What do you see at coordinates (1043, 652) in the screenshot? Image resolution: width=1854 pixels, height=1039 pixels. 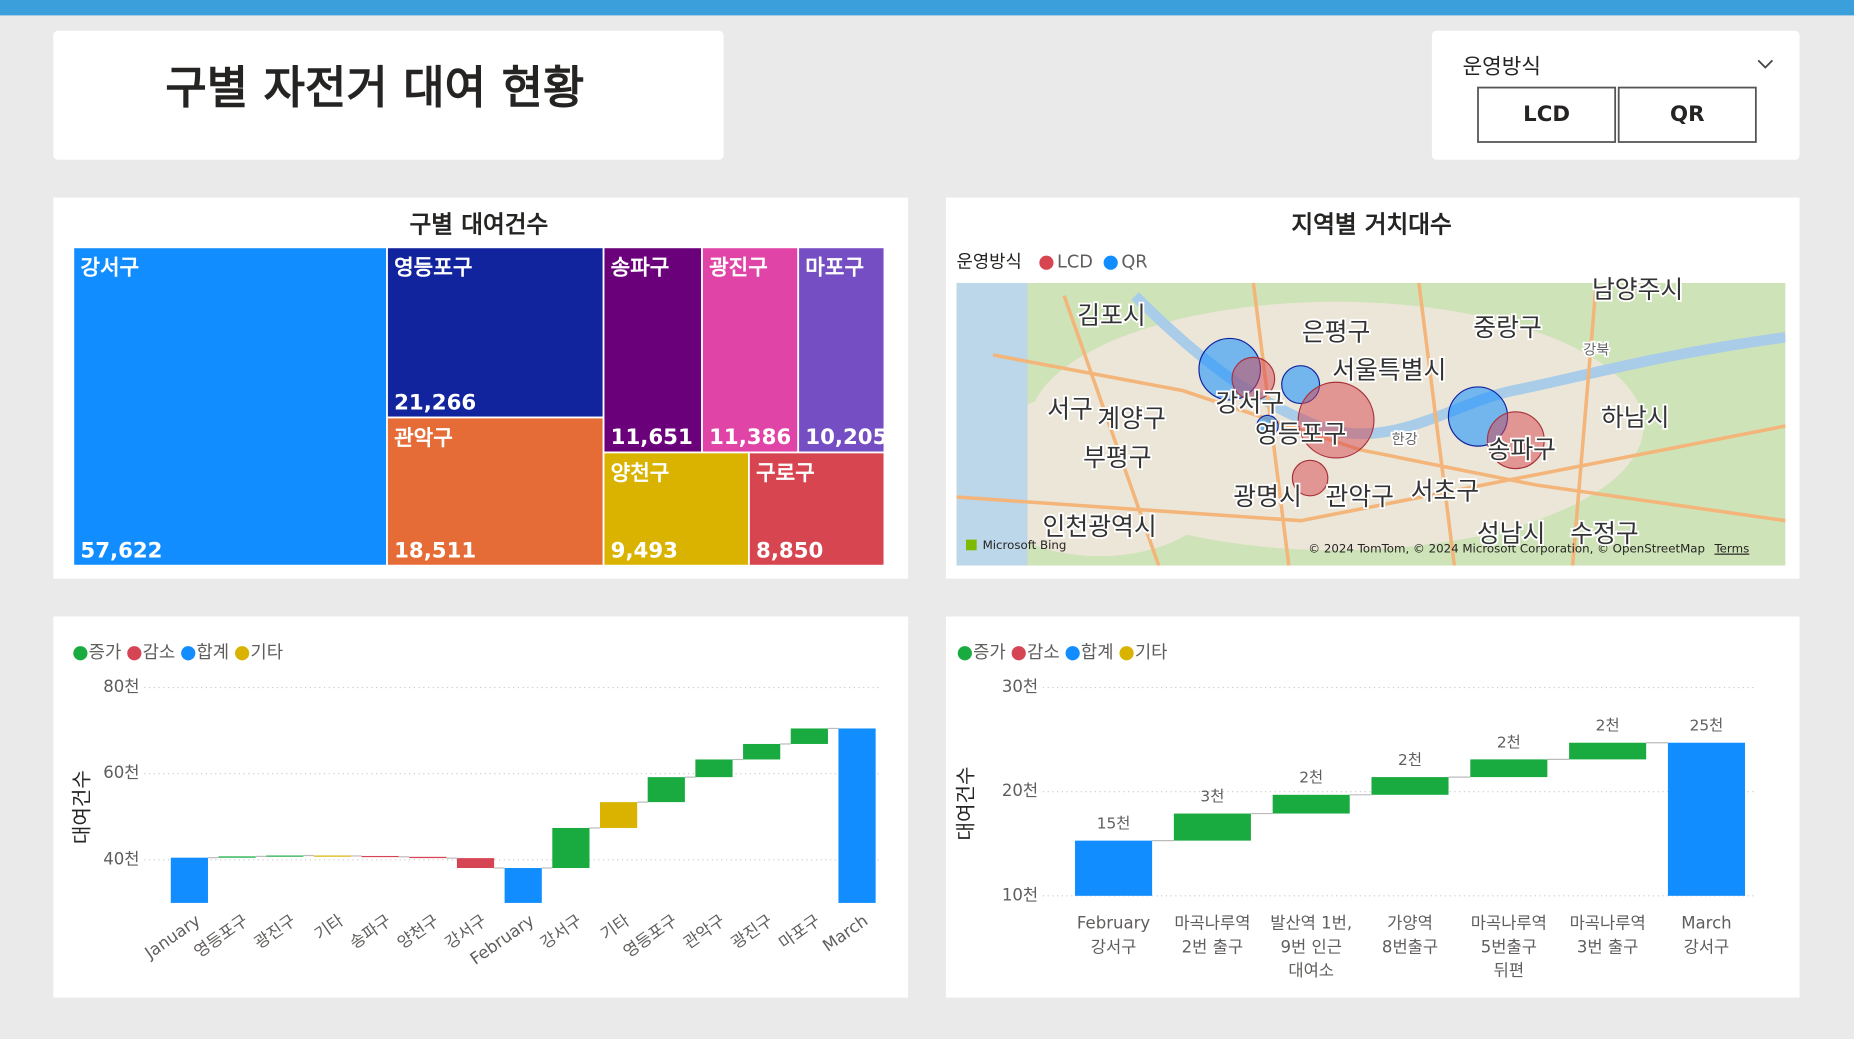 I see `legend-label: 감소` at bounding box center [1043, 652].